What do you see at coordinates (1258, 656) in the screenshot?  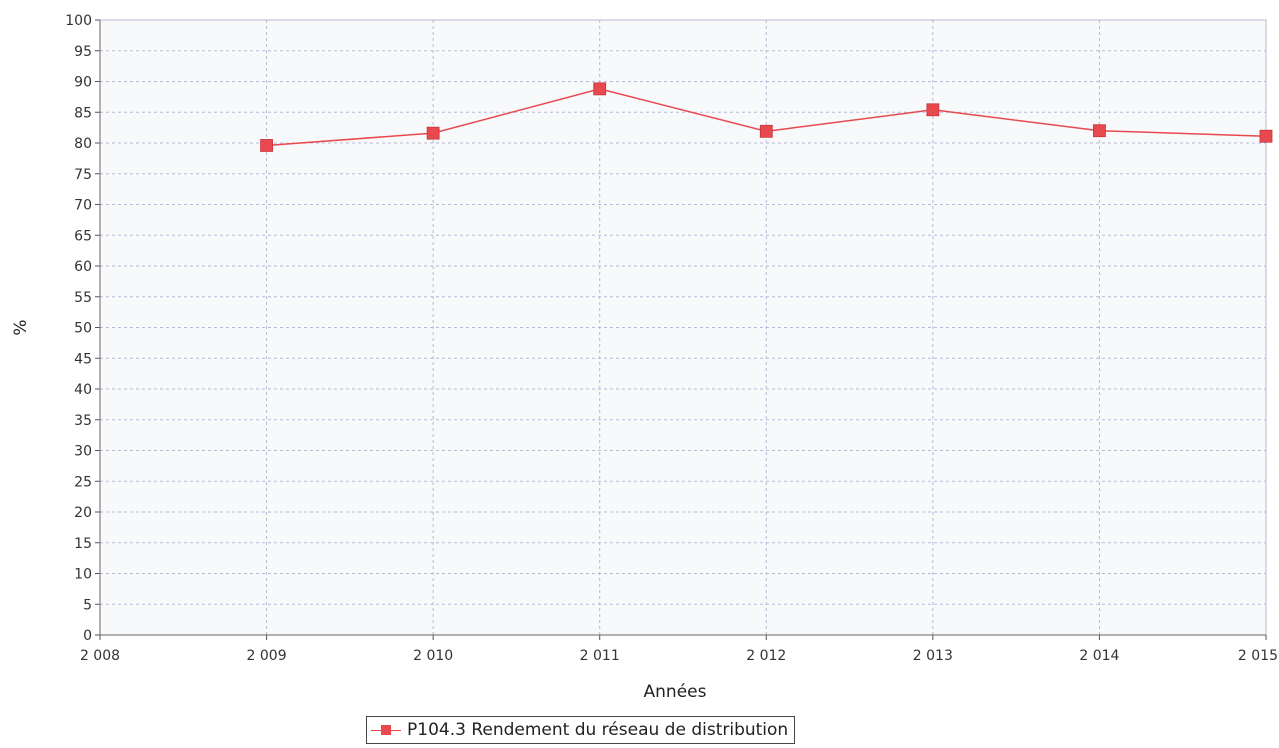 I see `x-tick-label: 2 015` at bounding box center [1258, 656].